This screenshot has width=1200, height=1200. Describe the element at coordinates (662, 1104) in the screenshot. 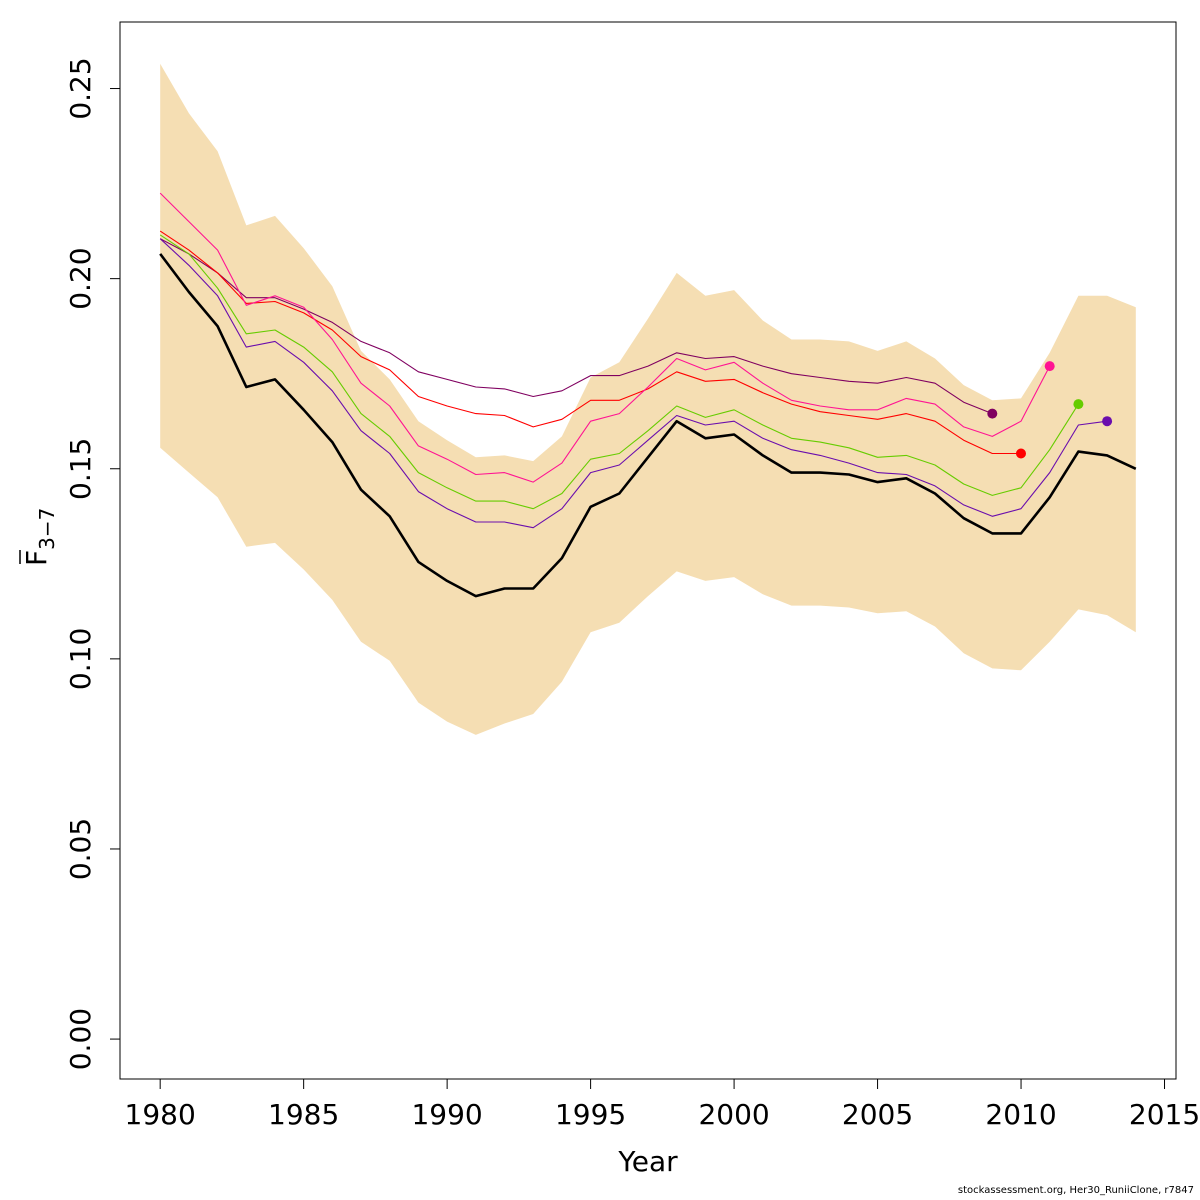

I see `x-axis: 1980 1985 1990 1995 2000 2005 2010 2015` at that location.